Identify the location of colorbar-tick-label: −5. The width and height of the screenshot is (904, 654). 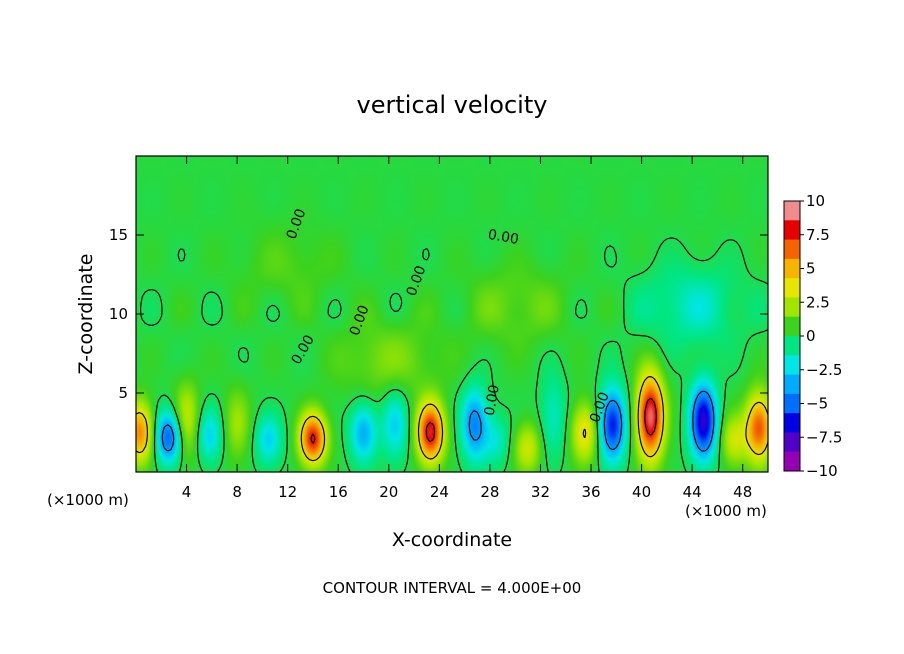
(817, 404).